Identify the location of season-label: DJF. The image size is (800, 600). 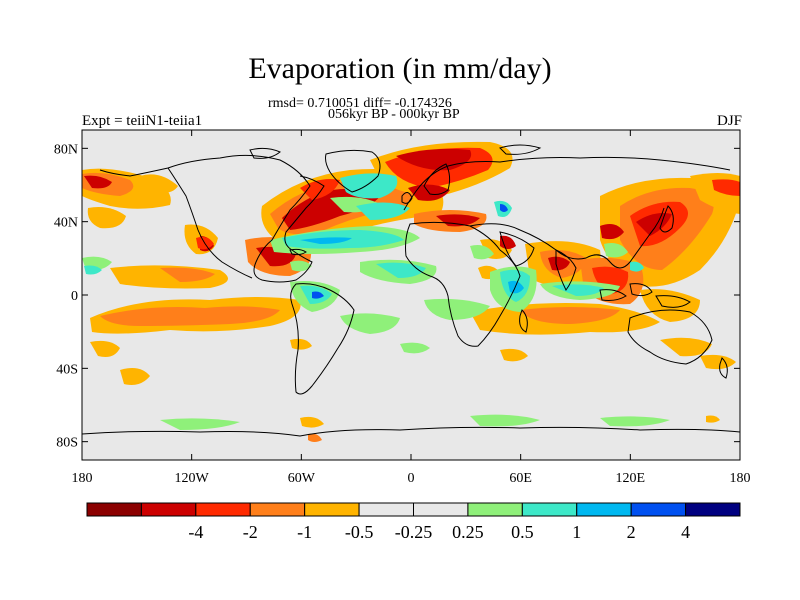
(729, 121).